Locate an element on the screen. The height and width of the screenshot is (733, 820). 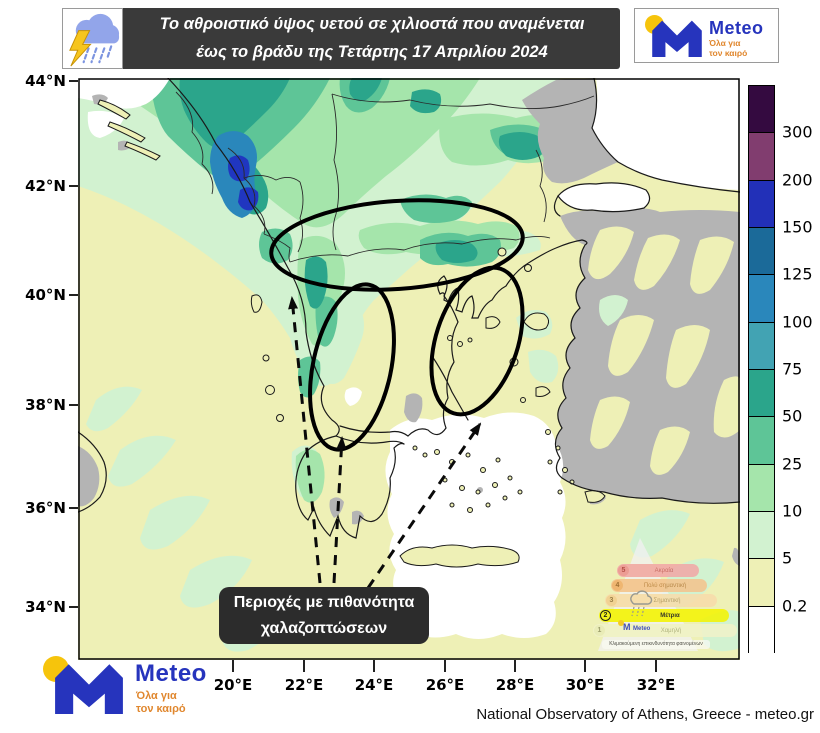
hazard-ellipse-central is located at coordinates (352, 367).